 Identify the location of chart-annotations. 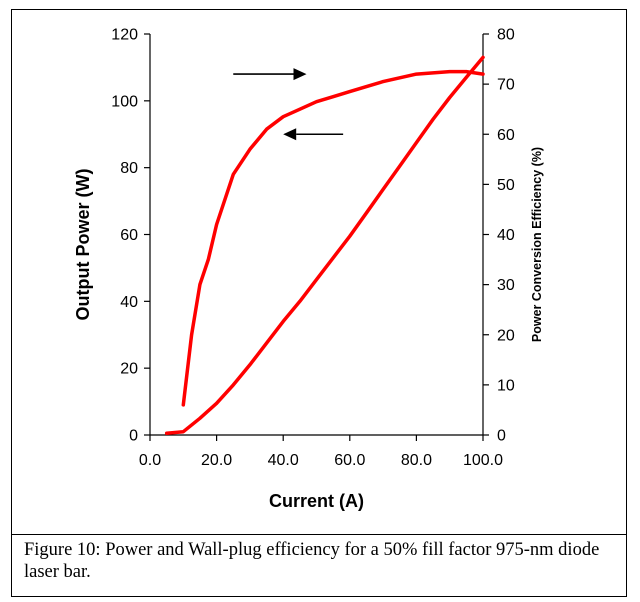
(288, 104).